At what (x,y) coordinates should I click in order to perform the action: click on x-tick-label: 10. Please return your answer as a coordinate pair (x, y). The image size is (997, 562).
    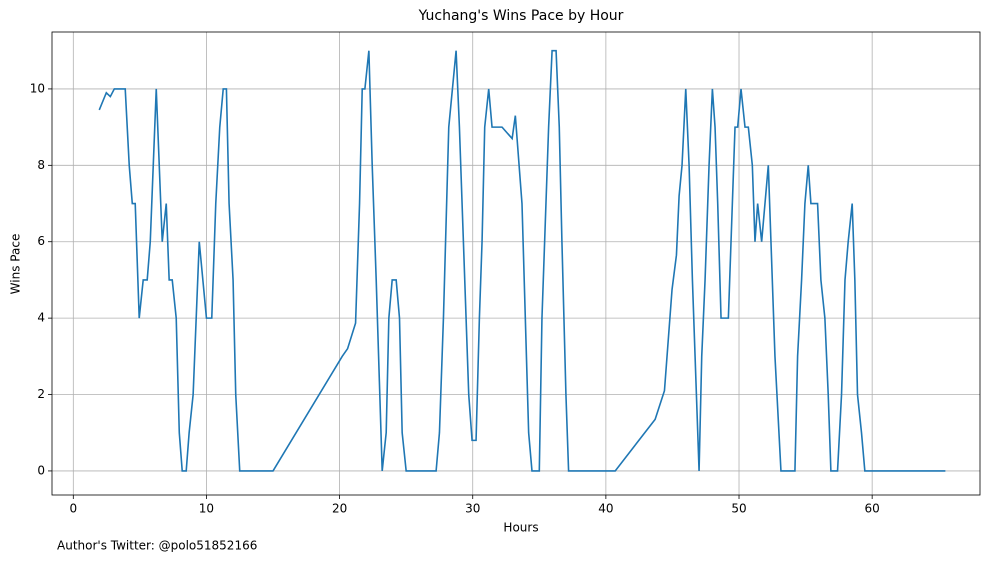
    Looking at the image, I should click on (206, 509).